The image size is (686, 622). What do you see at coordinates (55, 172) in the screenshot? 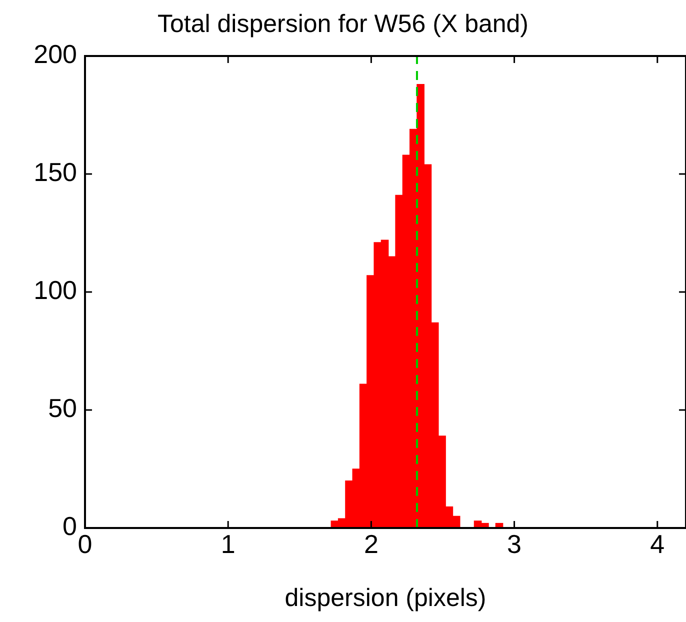
I see `y-tick-label: 150` at bounding box center [55, 172].